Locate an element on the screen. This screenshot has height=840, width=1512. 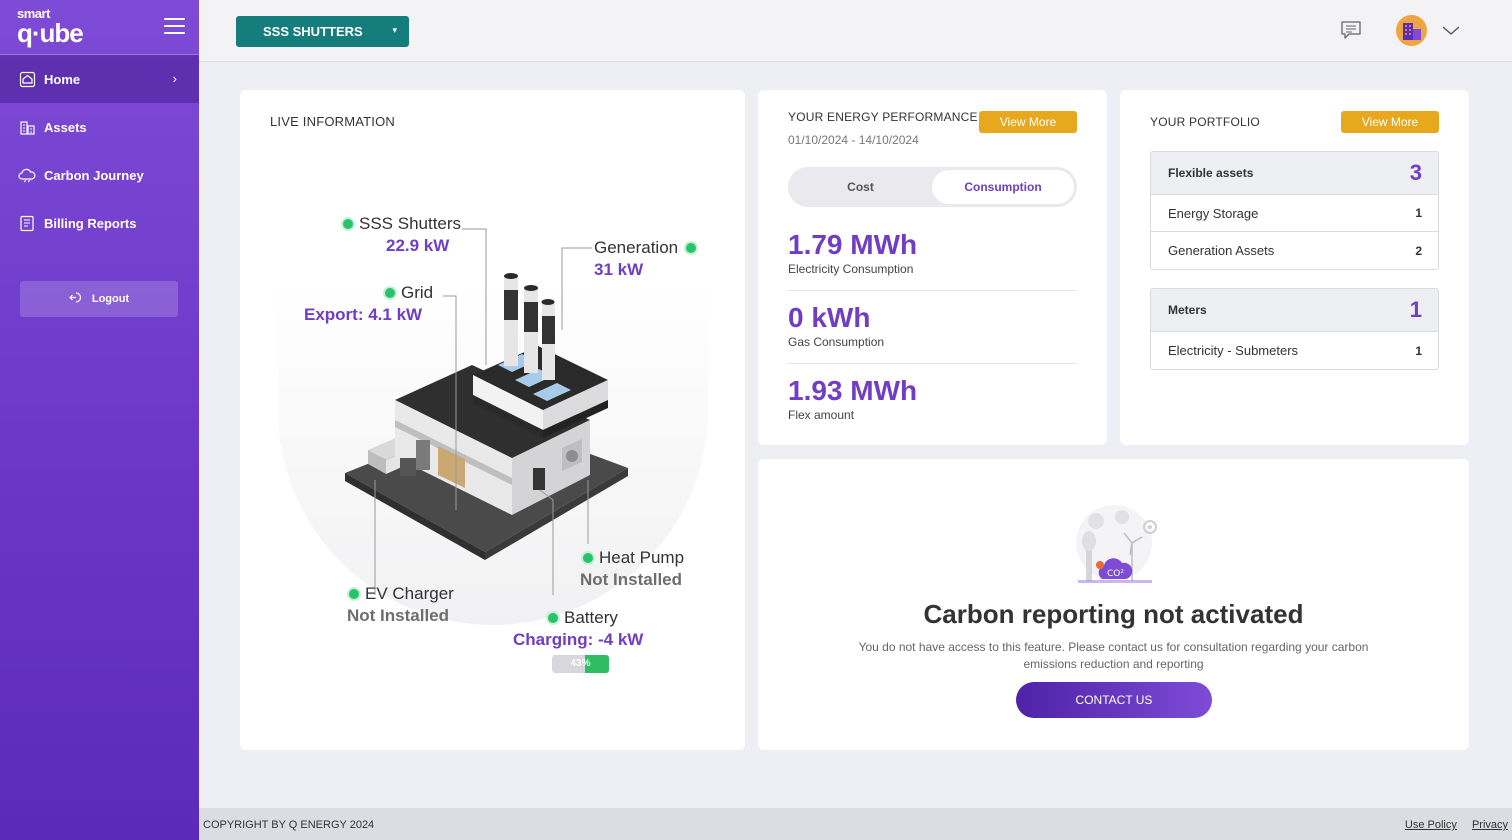
card-title: YOUR PORTFOLIO is located at coordinates (1205, 122).